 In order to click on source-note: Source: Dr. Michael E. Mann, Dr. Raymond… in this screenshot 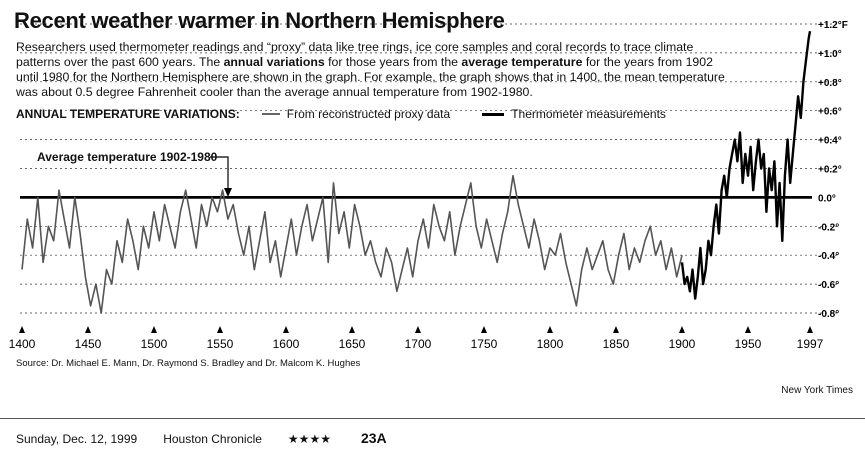, I will do `click(188, 363)`.